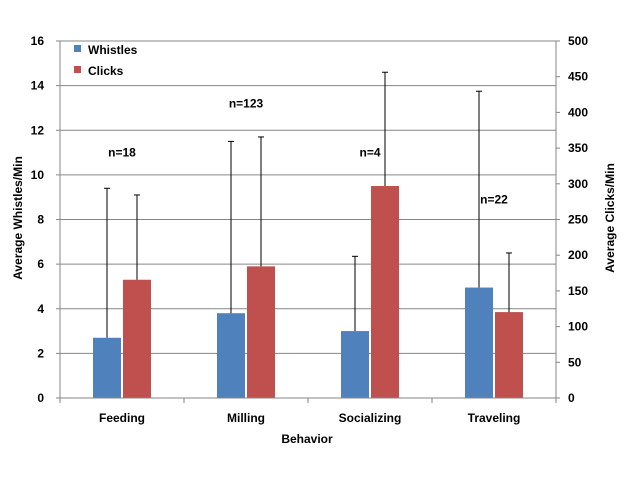 The height and width of the screenshot is (489, 632). What do you see at coordinates (610, 218) in the screenshot?
I see `y2-axis-title: Average Clicks/Min` at bounding box center [610, 218].